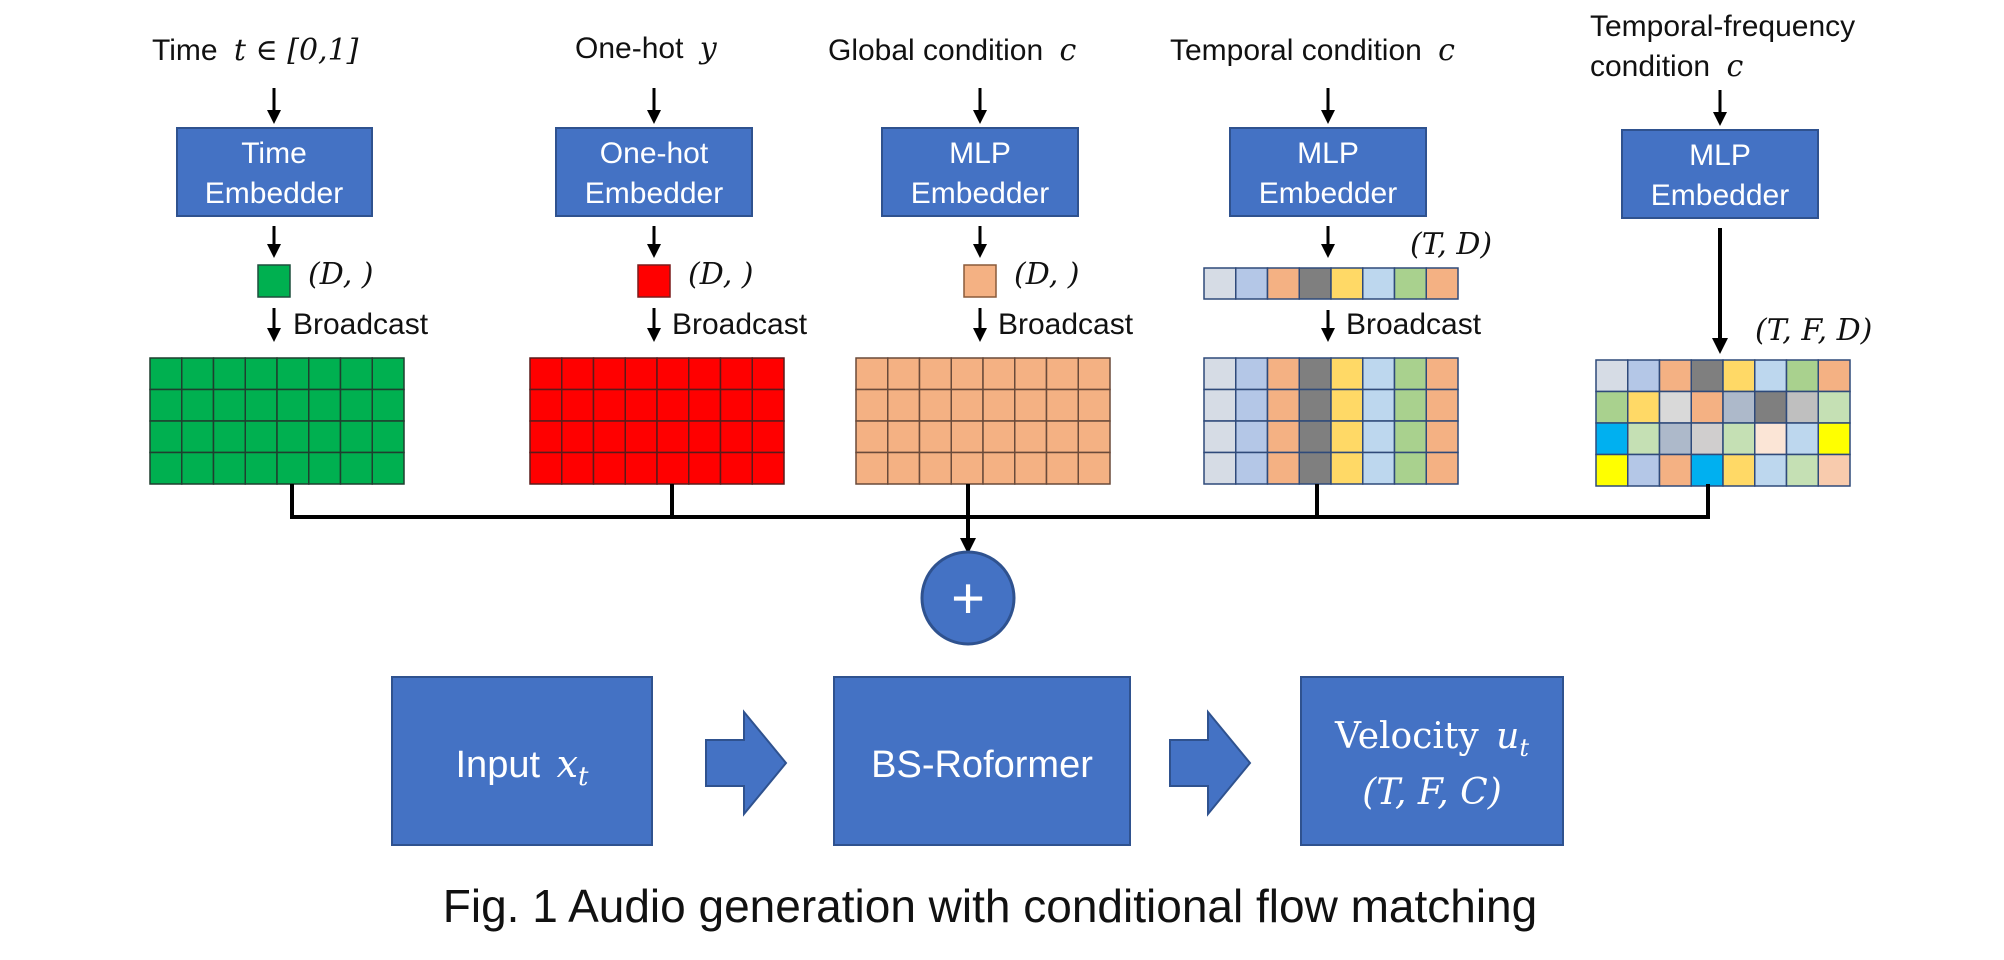  What do you see at coordinates (274, 172) in the screenshot?
I see `time-embedder-box` at bounding box center [274, 172].